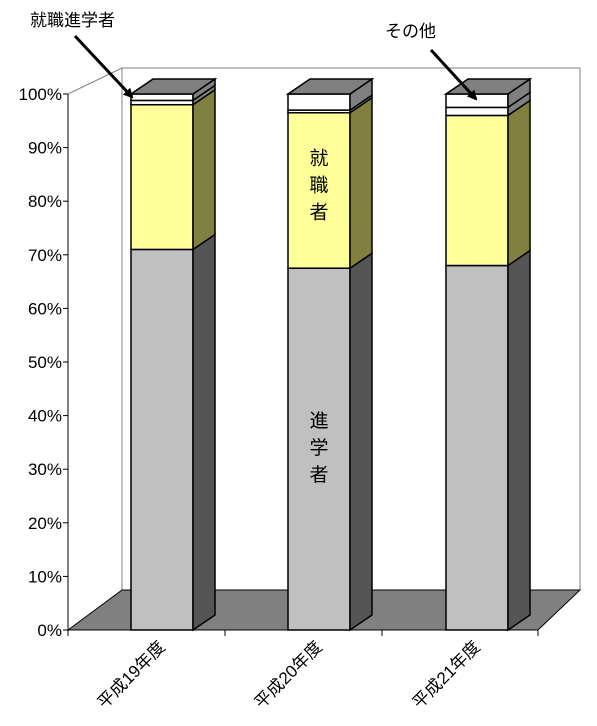 The height and width of the screenshot is (726, 597). What do you see at coordinates (45, 469) in the screenshot?
I see `y-tick-label: 30%` at bounding box center [45, 469].